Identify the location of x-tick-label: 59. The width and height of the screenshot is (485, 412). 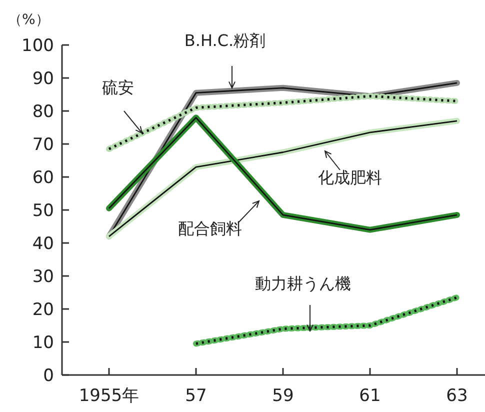
(283, 396).